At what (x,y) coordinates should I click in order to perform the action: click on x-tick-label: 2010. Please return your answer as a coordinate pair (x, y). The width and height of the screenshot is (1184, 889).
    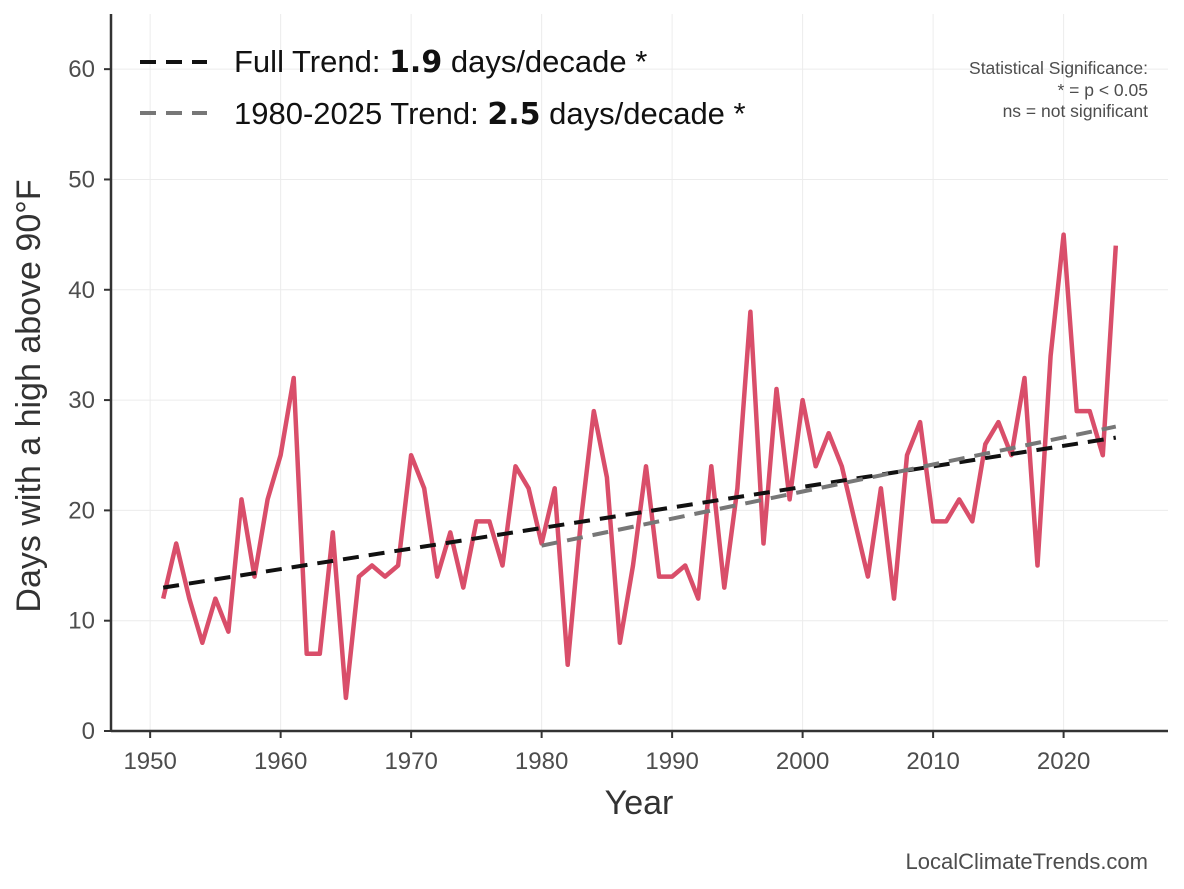
    Looking at the image, I should click on (932, 761).